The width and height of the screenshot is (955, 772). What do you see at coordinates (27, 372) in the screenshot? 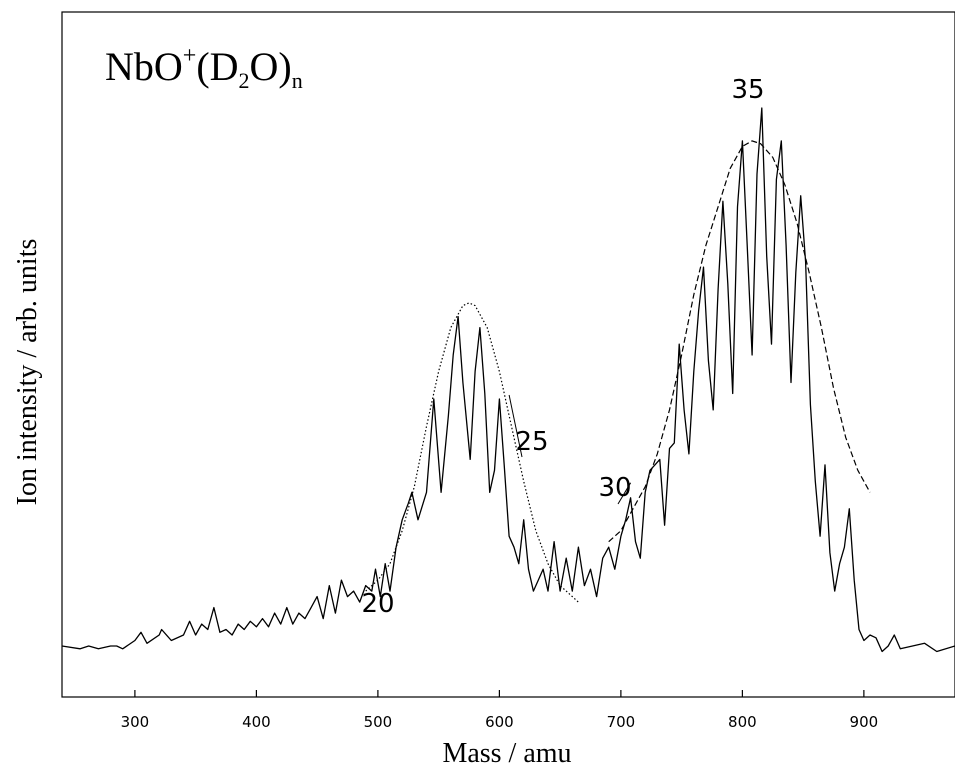
I see `y-axis-label: Ion intensity / arb. units` at bounding box center [27, 372].